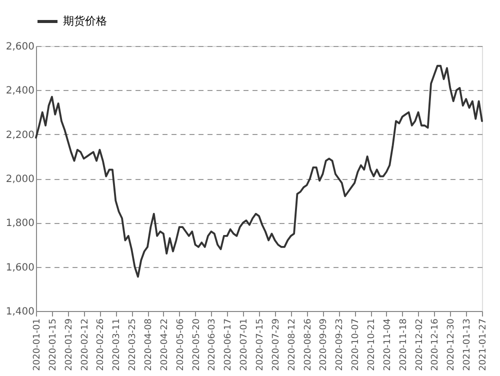 The image size is (500, 376). What do you see at coordinates (467, 344) in the screenshot?
I see `x-tick-label: 2021-01-13` at bounding box center [467, 344].